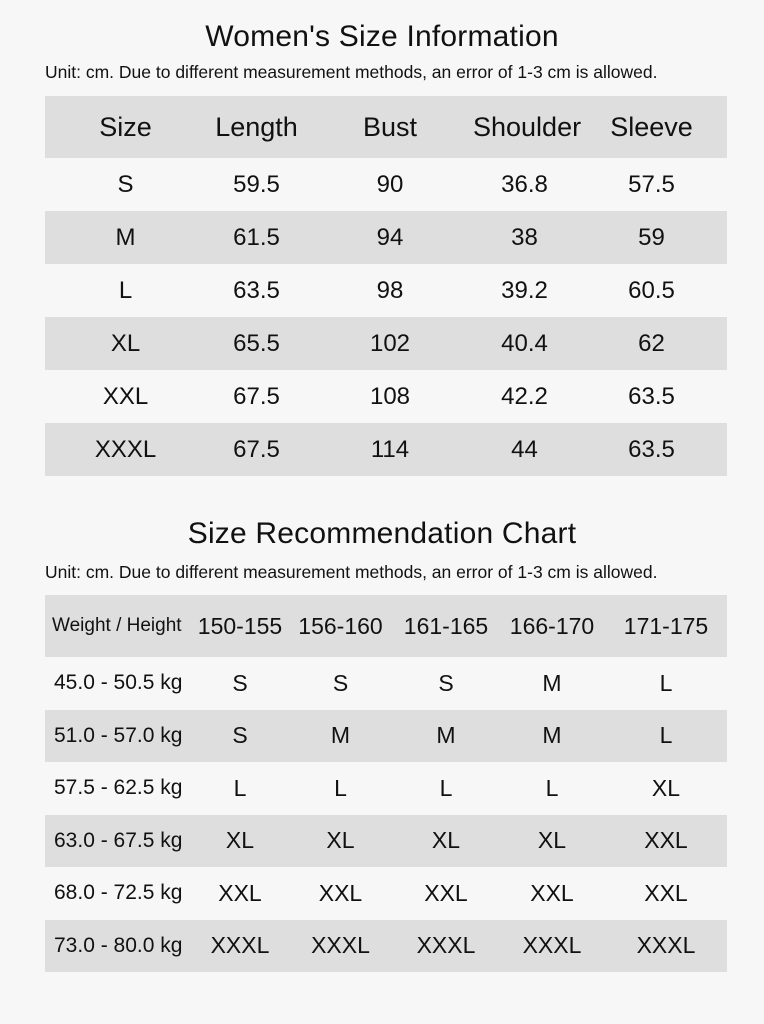  I want to click on table-cell: 36.8, so click(524, 184).